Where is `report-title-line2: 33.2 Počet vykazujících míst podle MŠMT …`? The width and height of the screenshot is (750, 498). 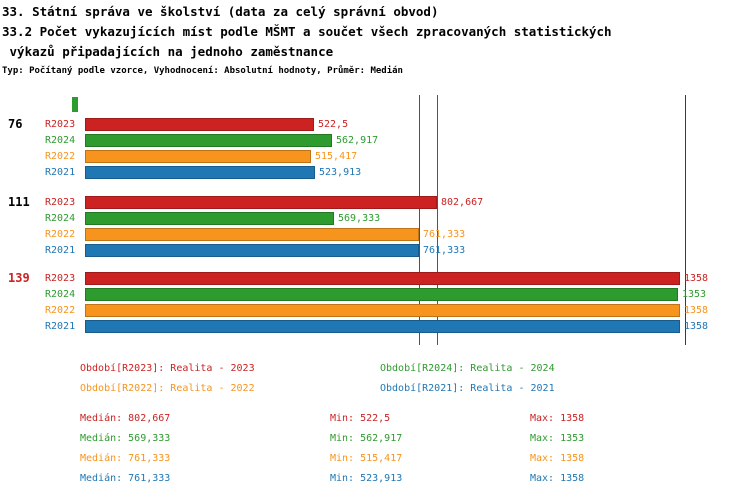
report-title-line2: 33.2 Počet vykazujících míst podle MŠMT … is located at coordinates (307, 31).